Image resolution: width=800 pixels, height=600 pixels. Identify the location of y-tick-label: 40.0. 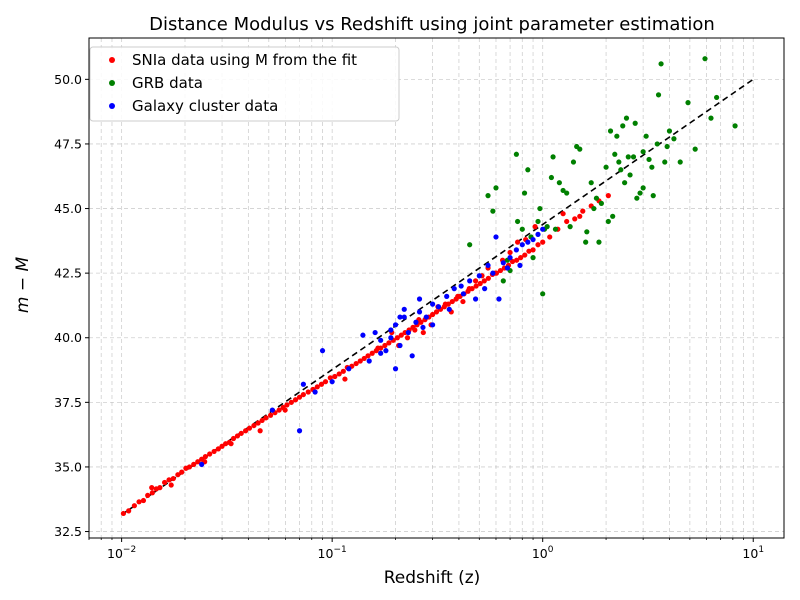
(68, 337).